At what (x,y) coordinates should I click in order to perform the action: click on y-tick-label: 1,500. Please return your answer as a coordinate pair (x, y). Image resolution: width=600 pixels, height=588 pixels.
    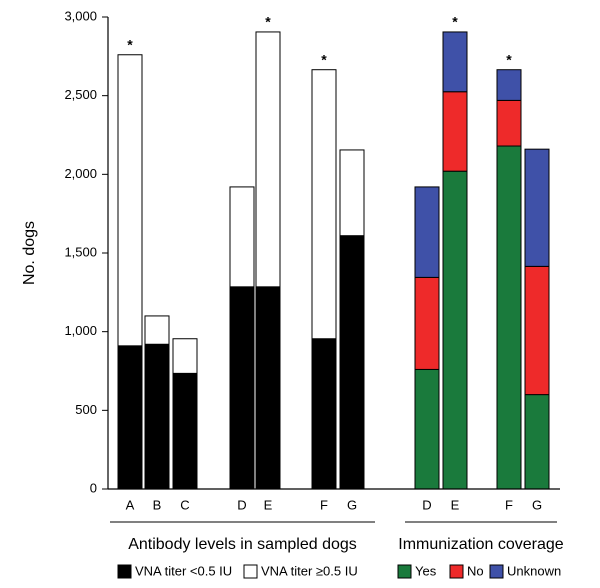
    Looking at the image, I should click on (80, 251).